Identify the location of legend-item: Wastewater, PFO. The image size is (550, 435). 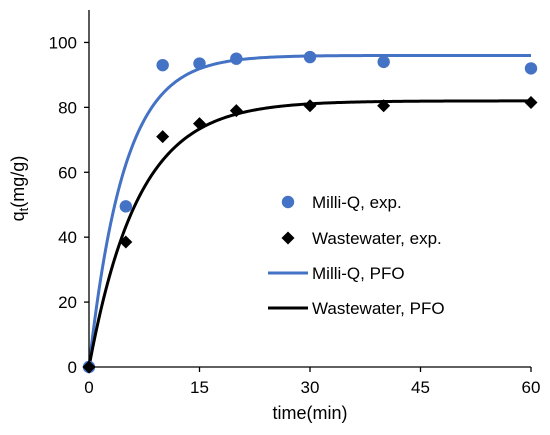
(356, 308).